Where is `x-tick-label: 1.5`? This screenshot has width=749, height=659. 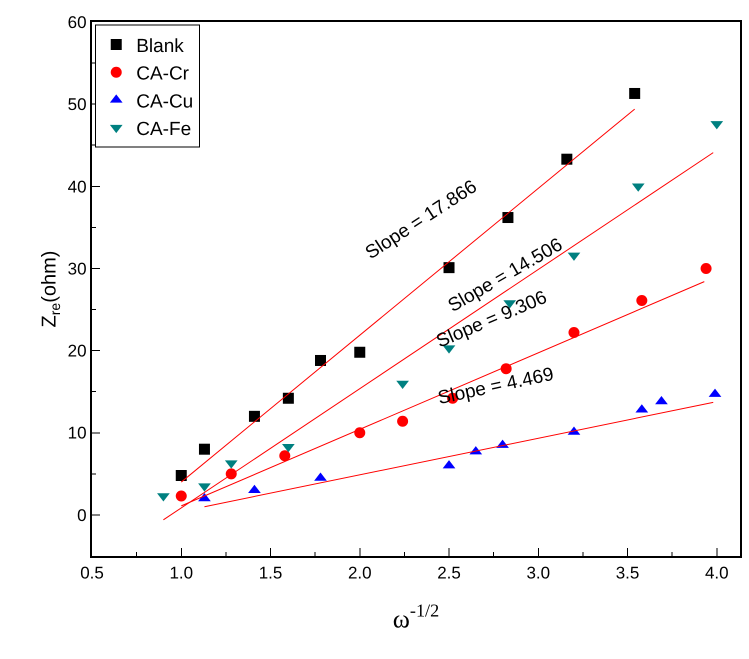 x-tick-label: 1.5 is located at coordinates (270, 572).